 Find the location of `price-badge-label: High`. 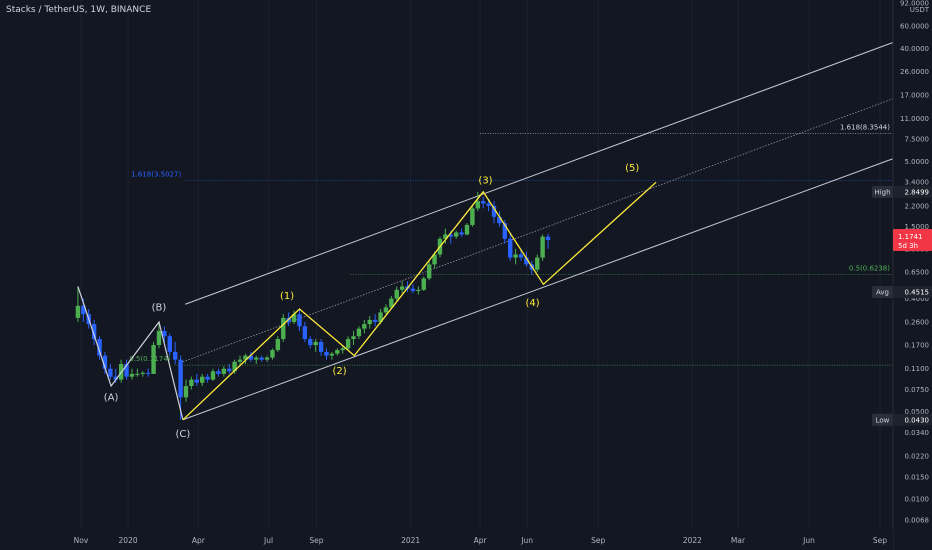

price-badge-label: High is located at coordinates (882, 192).